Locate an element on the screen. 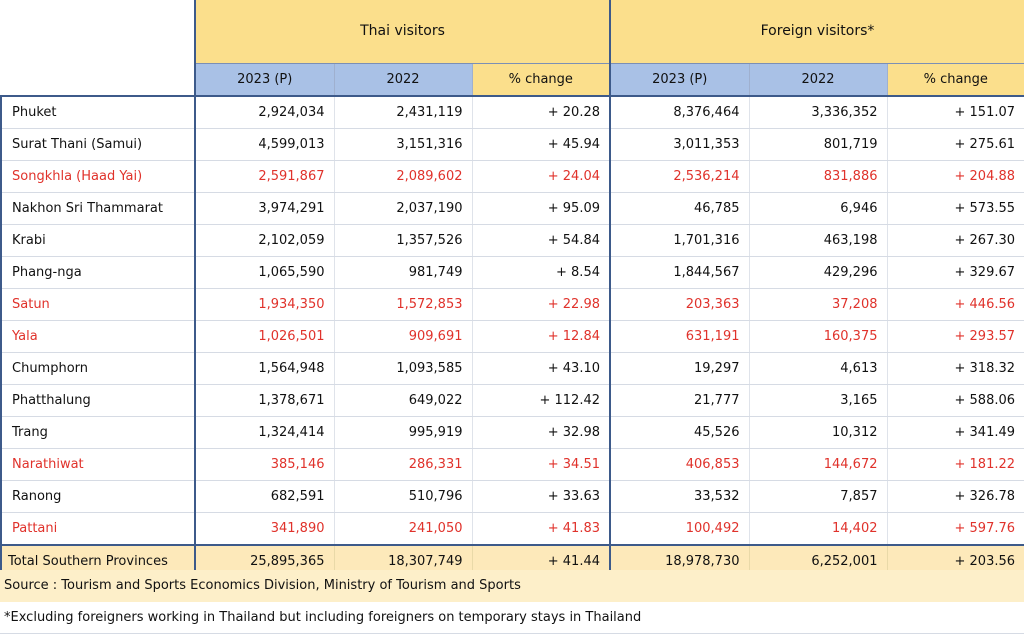  thai-2023-value: 2,102,059 is located at coordinates (265, 240).